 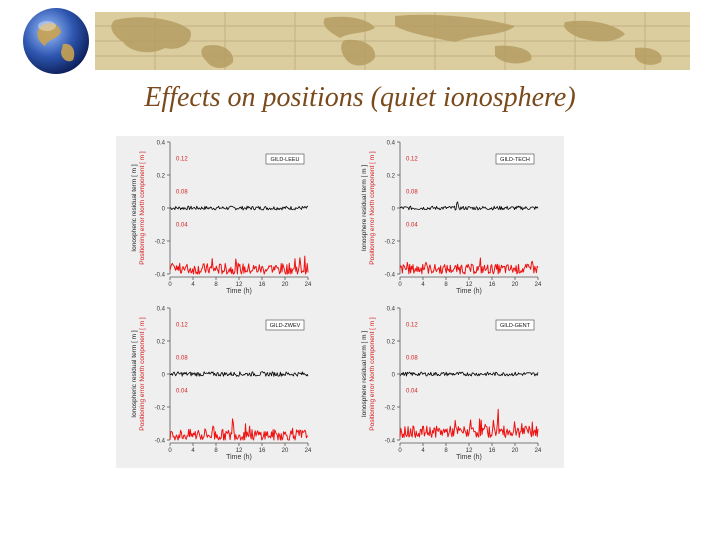 I want to click on station-label: GILD-GENT, so click(x=515, y=326).